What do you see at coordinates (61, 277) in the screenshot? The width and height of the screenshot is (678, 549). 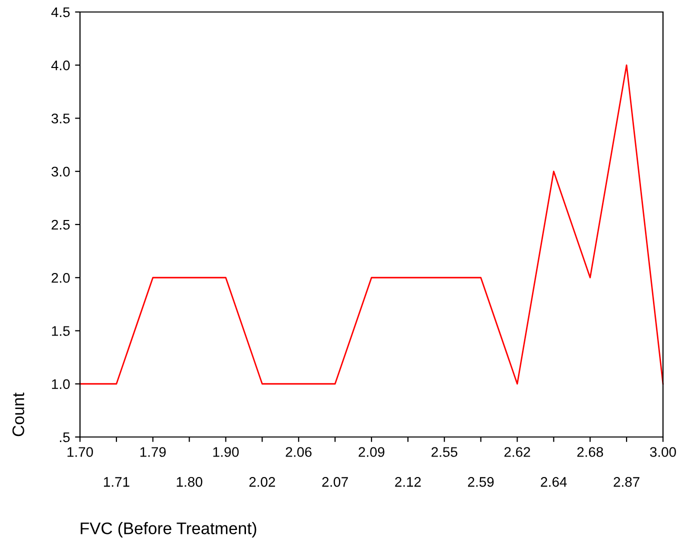 I see `y-tick-label: 2.0` at bounding box center [61, 277].